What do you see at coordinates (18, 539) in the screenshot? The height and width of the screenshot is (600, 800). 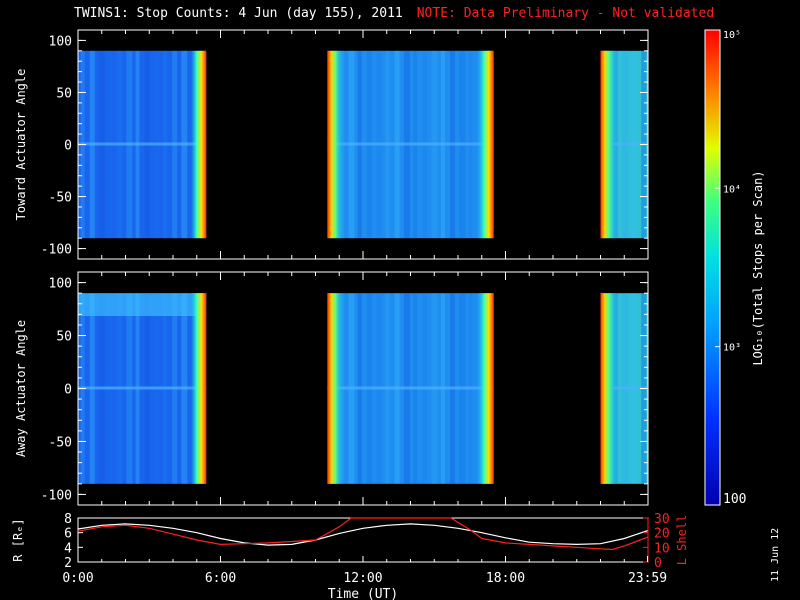 I see `left-axis-title: R [Rₑ]` at bounding box center [18, 539].